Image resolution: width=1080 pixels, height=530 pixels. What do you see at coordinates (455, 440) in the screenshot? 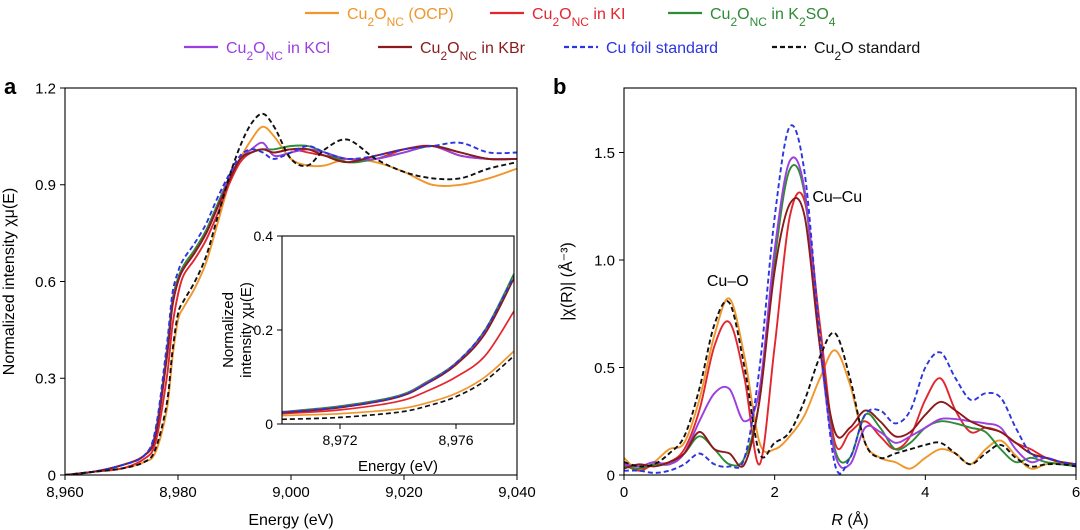
I see `x-tick-label: 8,976` at bounding box center [455, 440].